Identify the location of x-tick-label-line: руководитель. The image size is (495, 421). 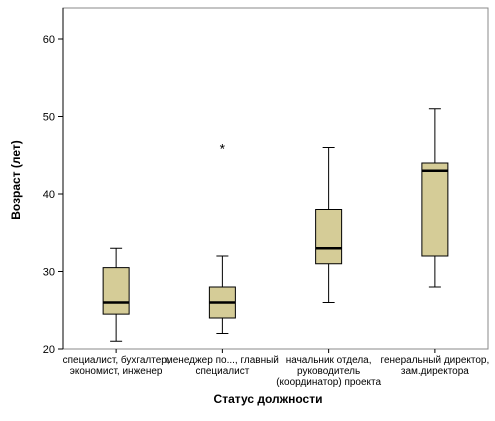
(328, 371).